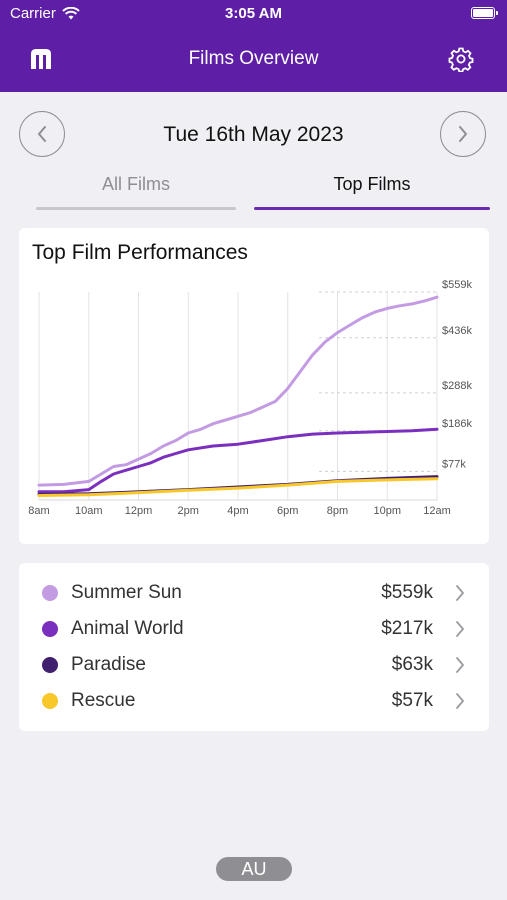 The height and width of the screenshot is (900, 507). Describe the element at coordinates (407, 592) in the screenshot. I see `film-revenue: $559k` at that location.